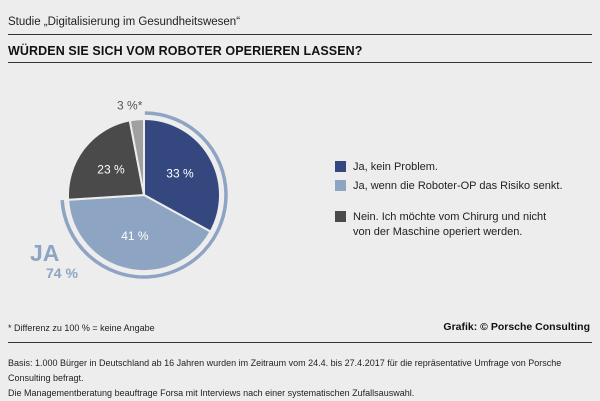  I want to click on slice-yes-no-problem, so click(182, 175).